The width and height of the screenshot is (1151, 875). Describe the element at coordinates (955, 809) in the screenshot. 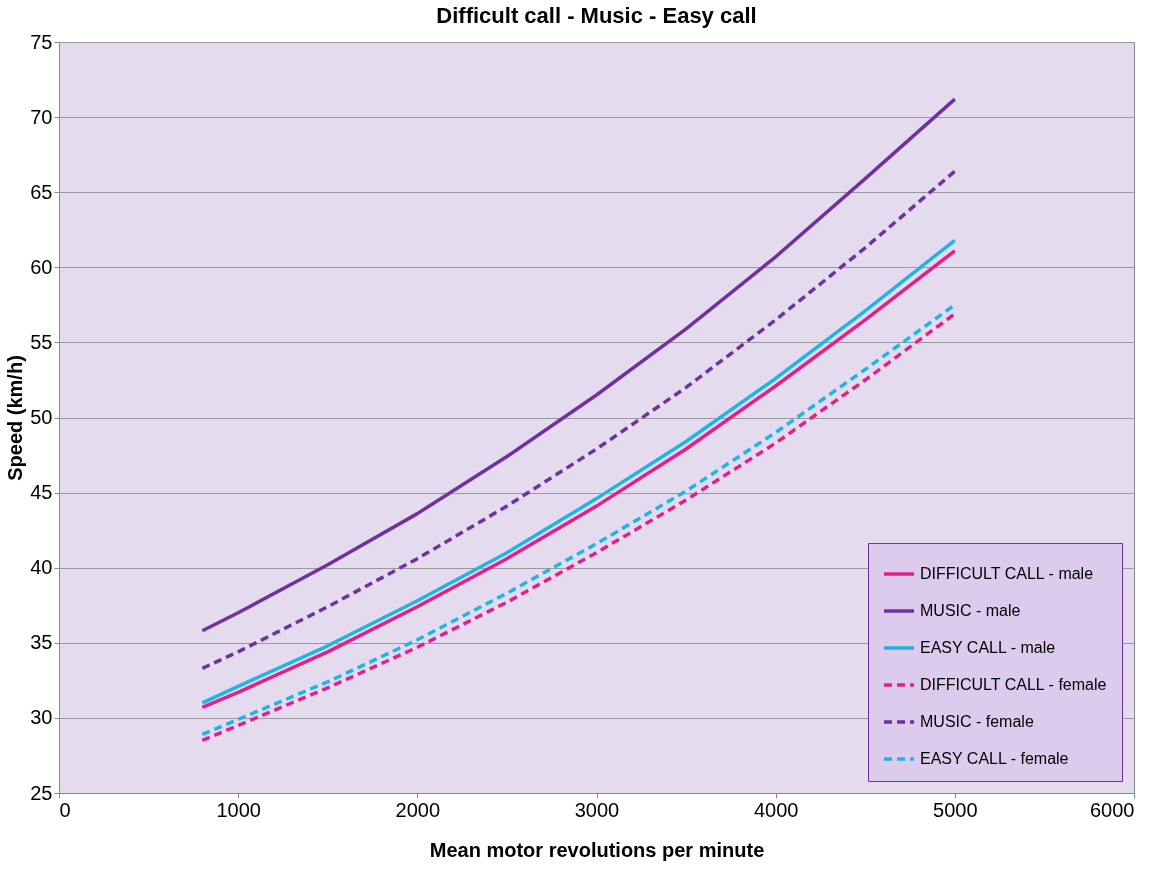

I see `x-tick-label: 5000` at that location.